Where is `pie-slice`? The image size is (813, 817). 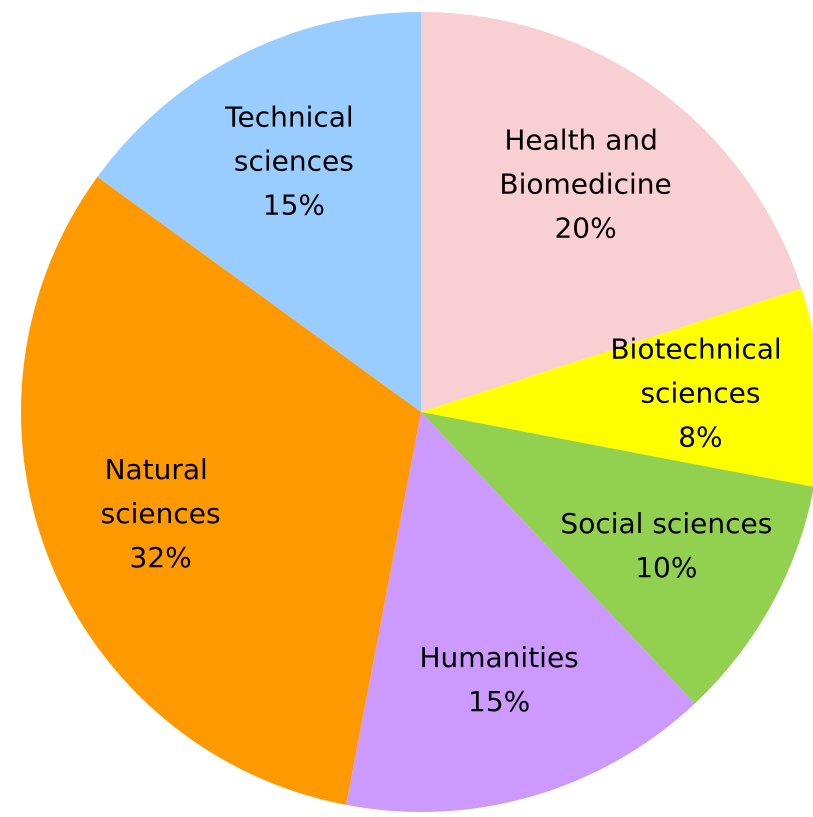 pie-slice is located at coordinates (617, 387).